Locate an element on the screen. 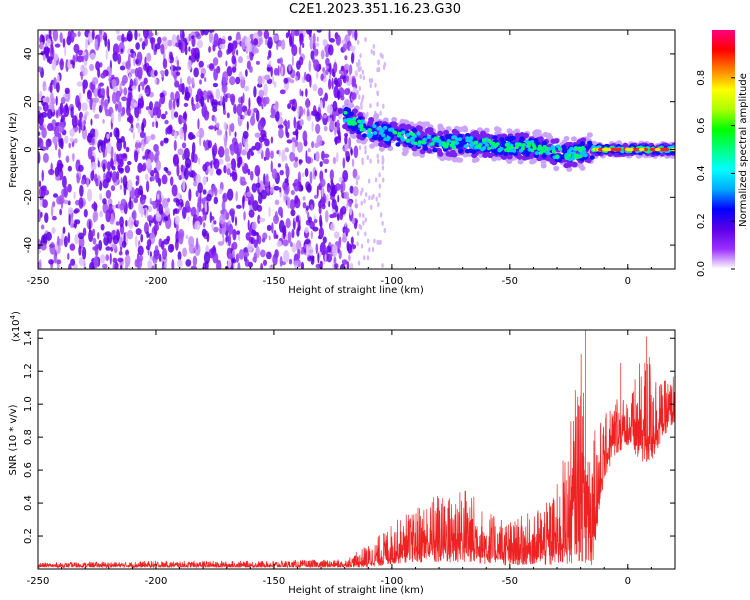 The height and width of the screenshot is (600, 750). snr-y-tick-label: 0.6 is located at coordinates (28, 470).